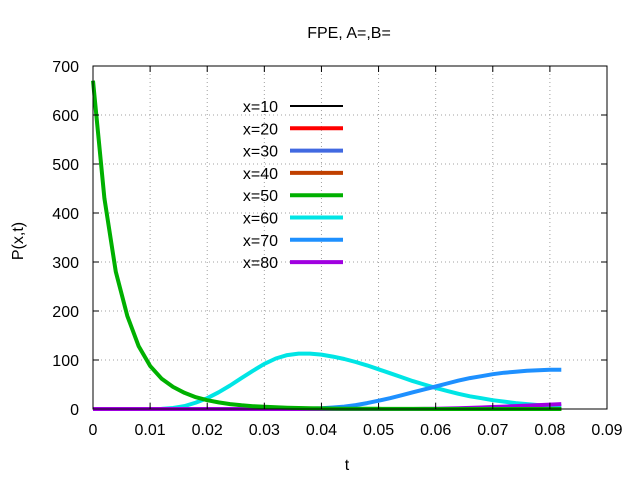 This screenshot has height=480, width=640. Describe the element at coordinates (378, 430) in the screenshot. I see `x-tick-label: 0.05` at that location.